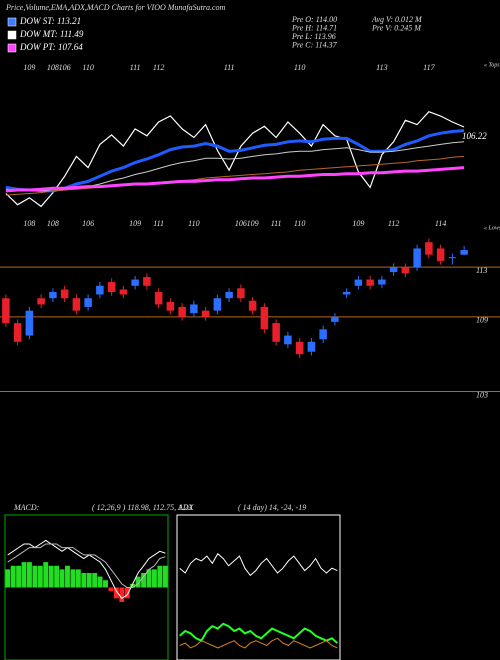  What do you see at coordinates (396, 27) in the screenshot?
I see `info-text: Pre V: 0.245 M` at bounding box center [396, 27].